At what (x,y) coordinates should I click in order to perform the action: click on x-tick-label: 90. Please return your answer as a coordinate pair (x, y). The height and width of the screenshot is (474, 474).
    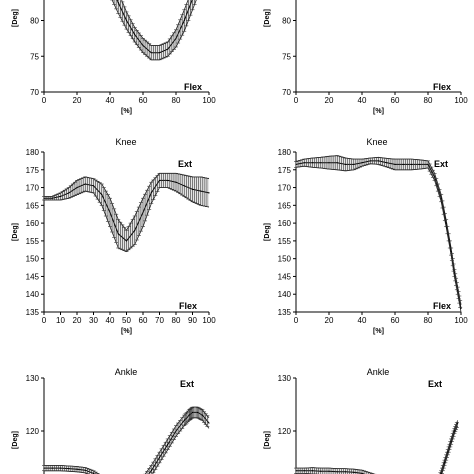
    Looking at the image, I should click on (192, 320).